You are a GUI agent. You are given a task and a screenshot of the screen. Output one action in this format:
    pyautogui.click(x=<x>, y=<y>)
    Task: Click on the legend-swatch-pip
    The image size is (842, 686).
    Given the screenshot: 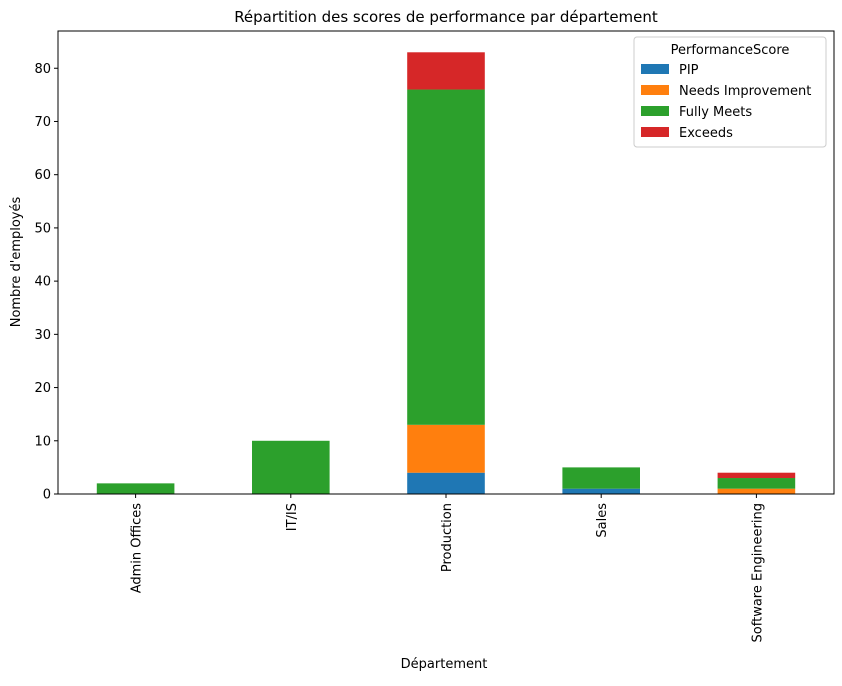 What is the action you would take?
    pyautogui.click(x=655, y=69)
    